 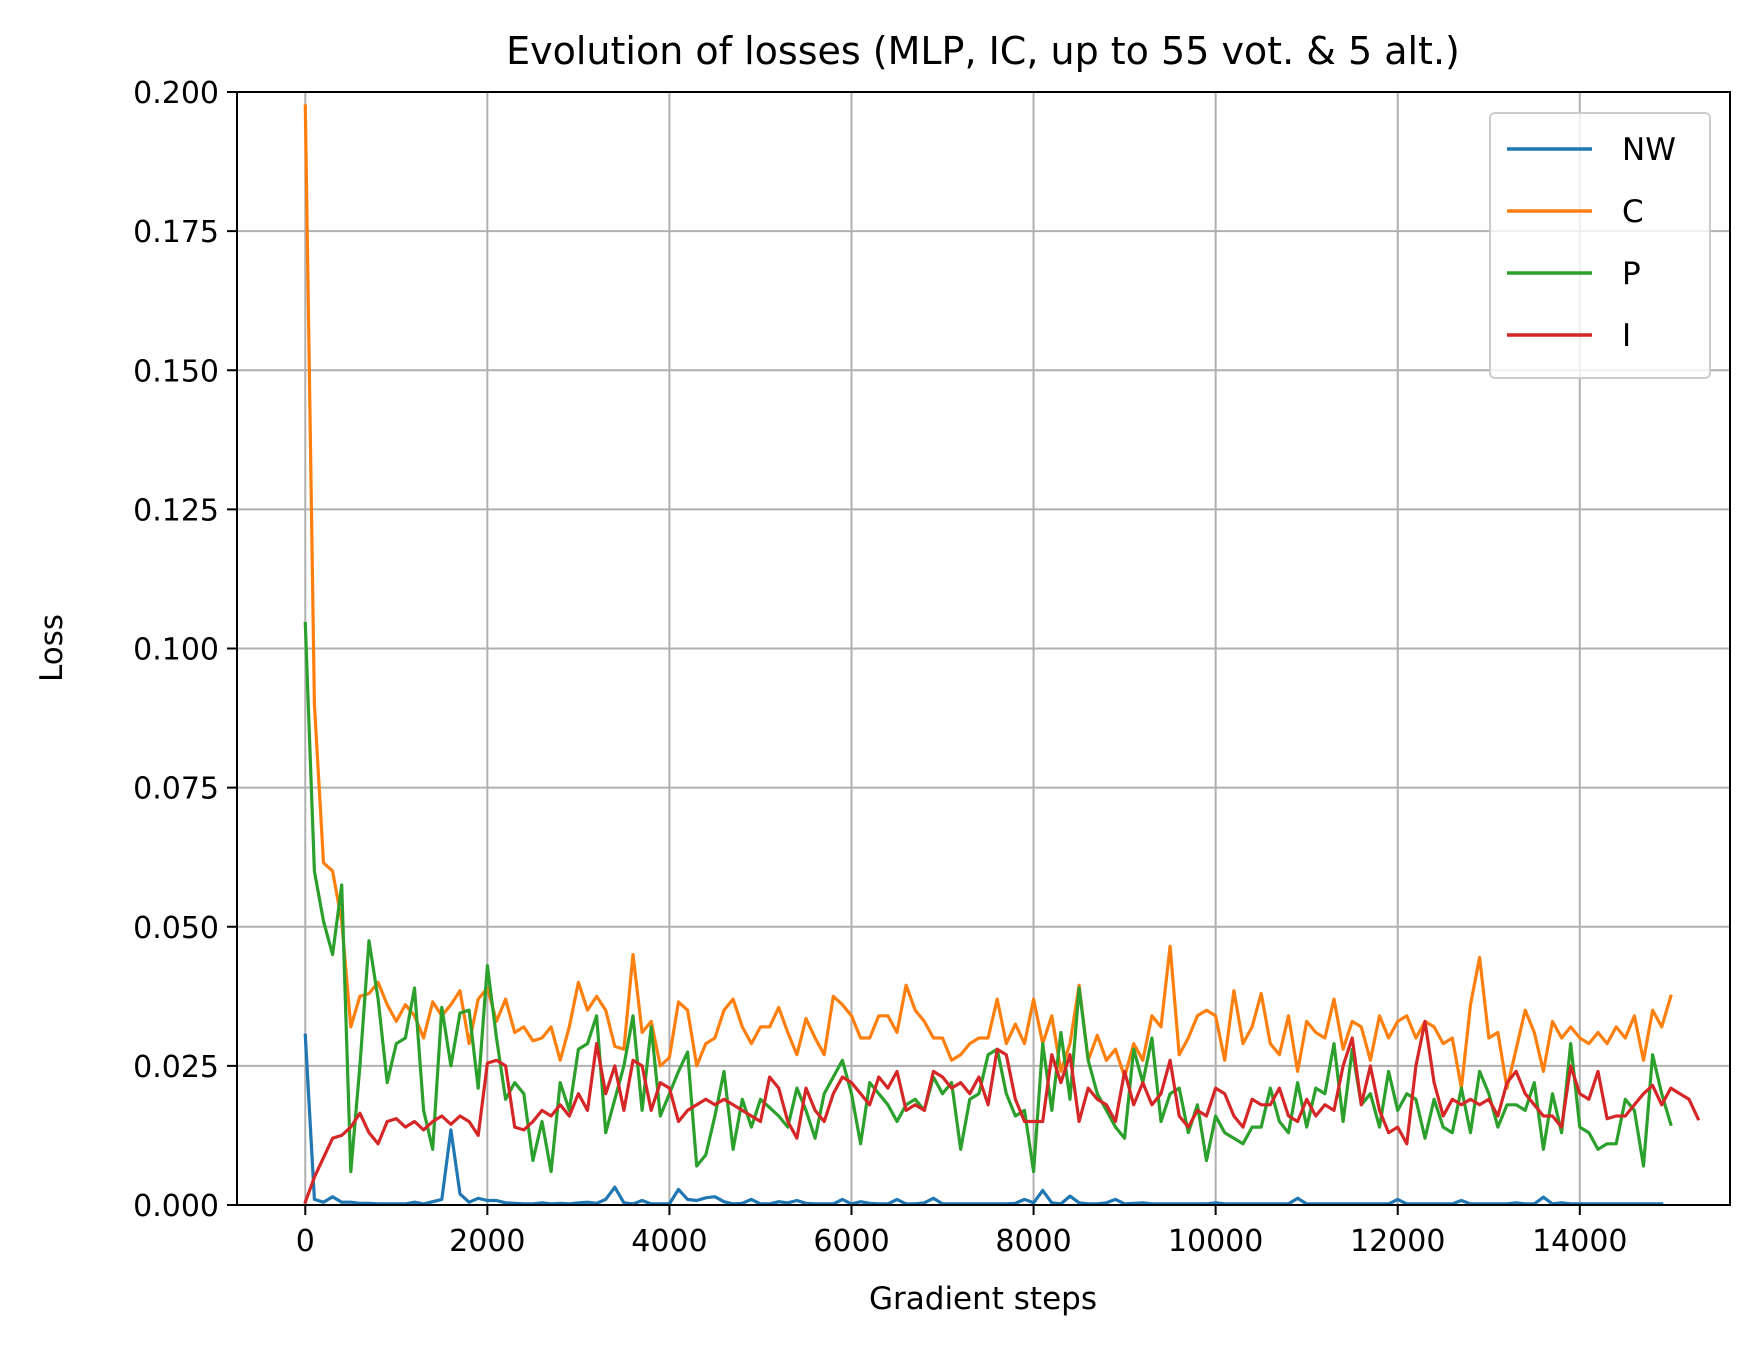 I want to click on y-tick-label: 0.125, so click(x=176, y=510).